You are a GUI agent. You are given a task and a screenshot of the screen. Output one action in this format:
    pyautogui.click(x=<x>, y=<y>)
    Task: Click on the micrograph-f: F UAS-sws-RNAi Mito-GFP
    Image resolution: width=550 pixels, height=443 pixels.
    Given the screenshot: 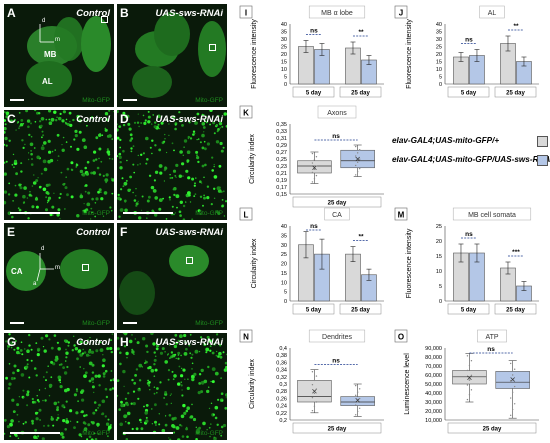 What is the action you would take?
    pyautogui.click(x=172, y=276)
    